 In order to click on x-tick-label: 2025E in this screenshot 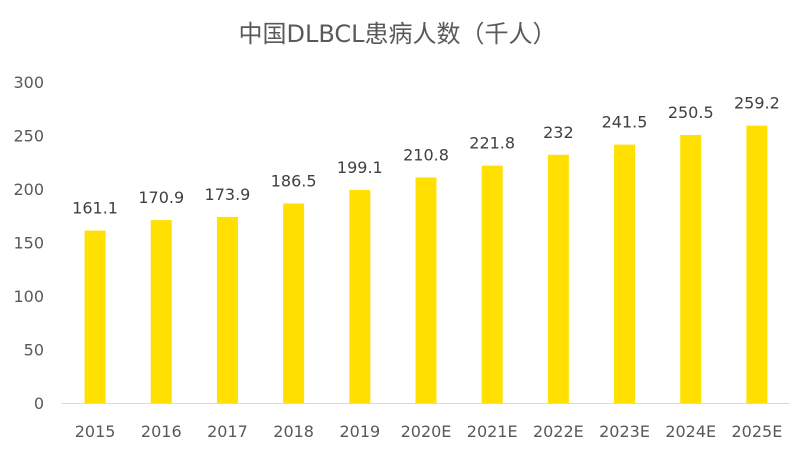, I will do `click(756, 431)`.